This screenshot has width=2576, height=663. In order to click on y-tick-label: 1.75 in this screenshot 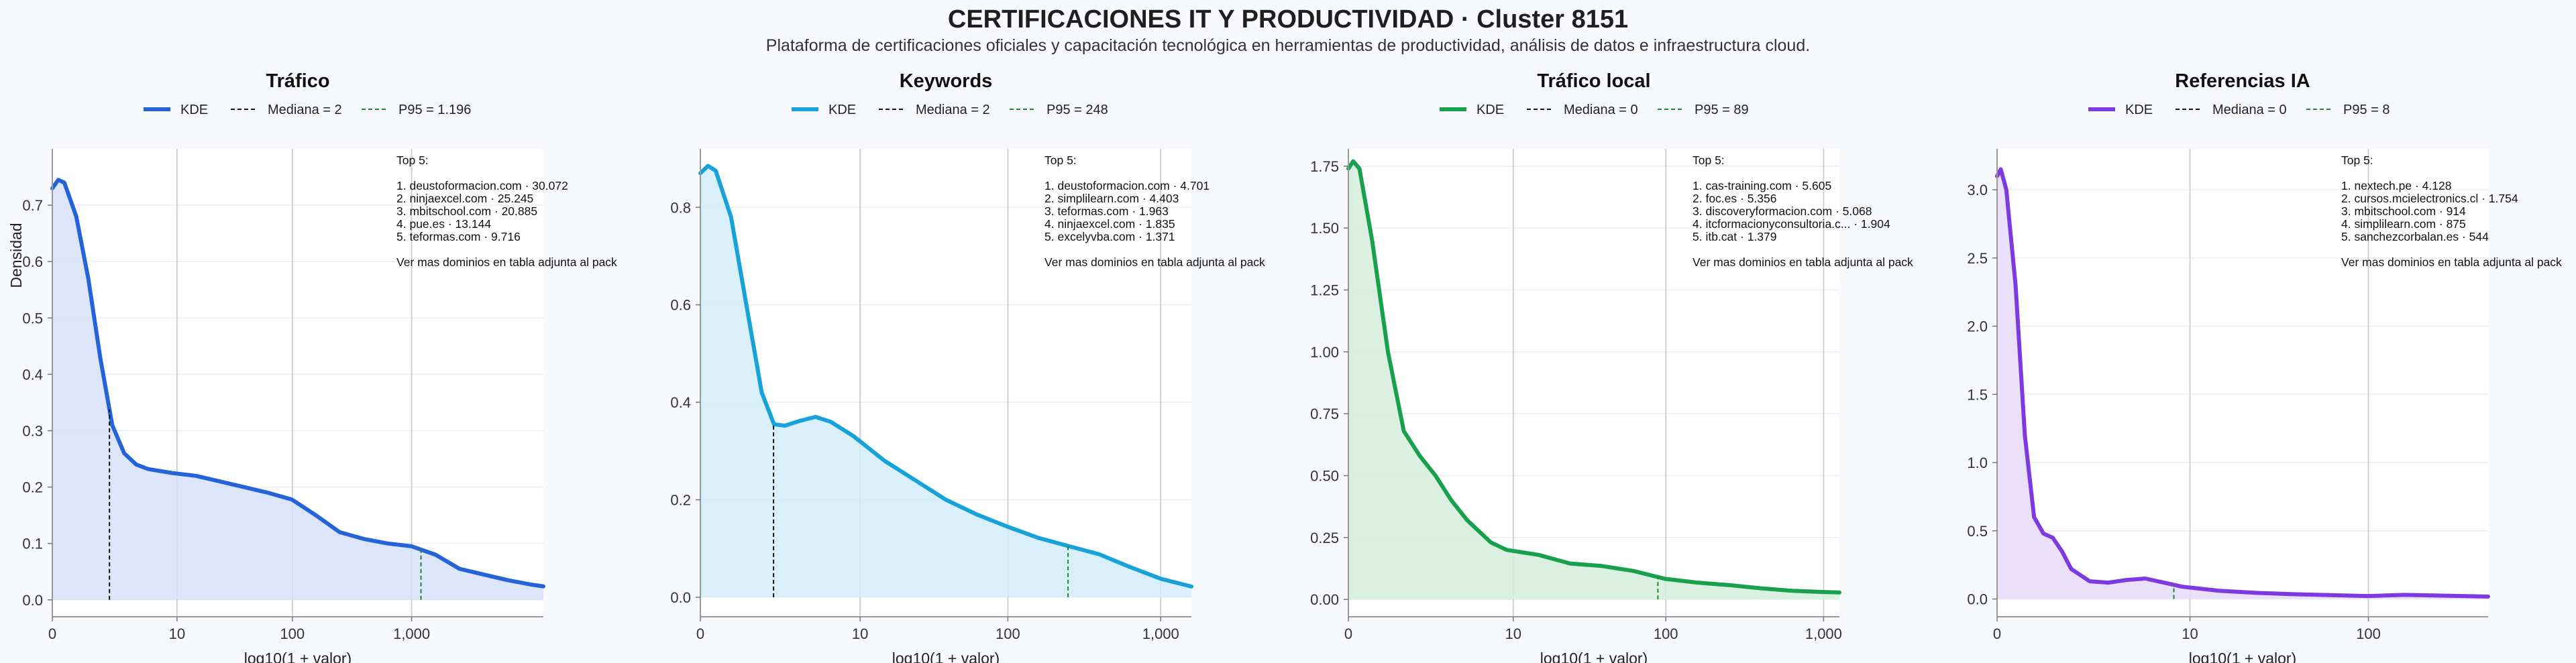, I will do `click(1324, 166)`.